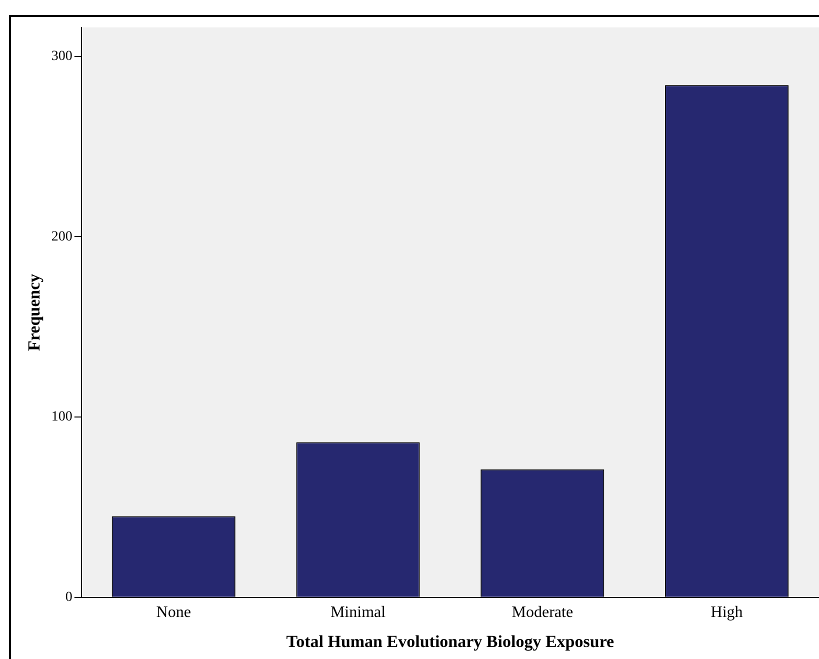 The image size is (819, 659). What do you see at coordinates (61, 417) in the screenshot?
I see `y-tick-label: 100` at bounding box center [61, 417].